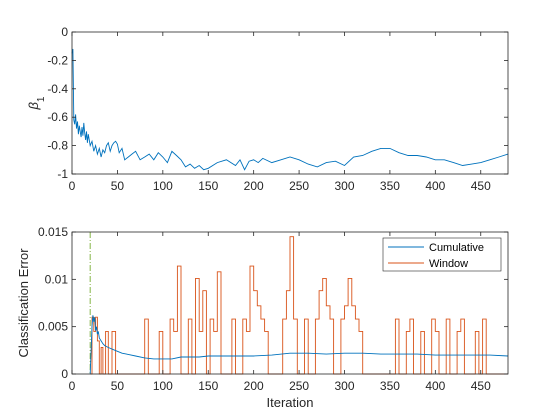 This screenshot has height=420, width=560. I want to click on error-xtick-label: 0, so click(72, 386).